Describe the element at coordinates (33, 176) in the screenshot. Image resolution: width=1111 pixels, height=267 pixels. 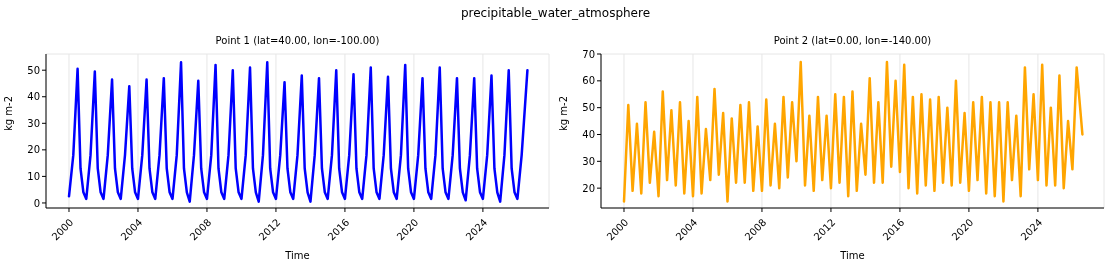
I see `y-tick-label: 10` at that location.